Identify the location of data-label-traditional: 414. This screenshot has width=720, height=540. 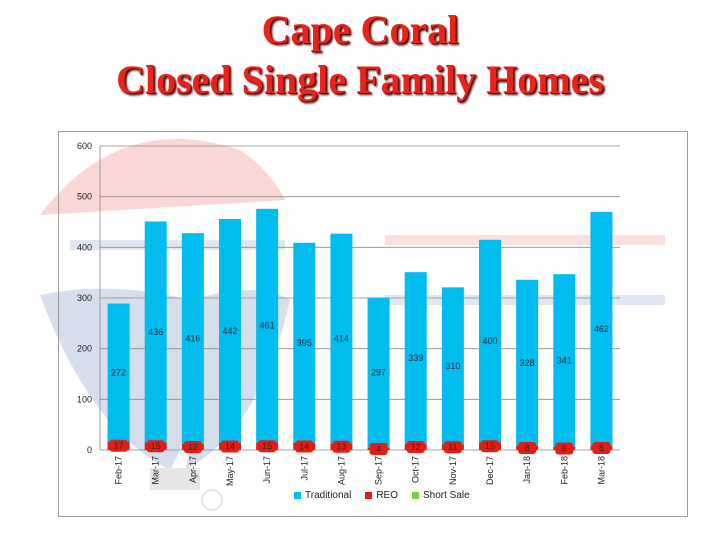
(341, 339).